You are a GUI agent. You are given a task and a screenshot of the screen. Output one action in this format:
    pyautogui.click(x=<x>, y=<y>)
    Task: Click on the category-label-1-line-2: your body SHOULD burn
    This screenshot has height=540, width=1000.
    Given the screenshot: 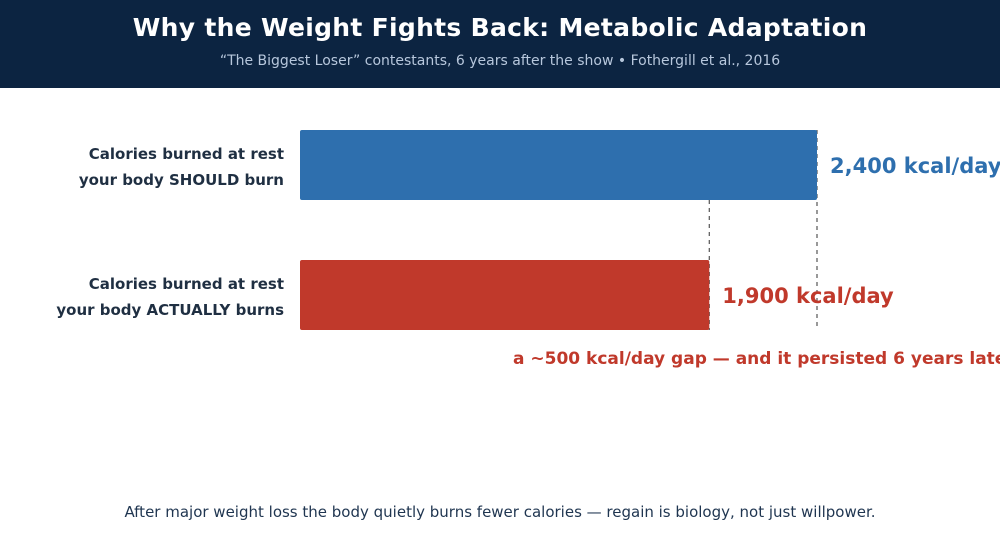 What is the action you would take?
    pyautogui.click(x=181, y=180)
    